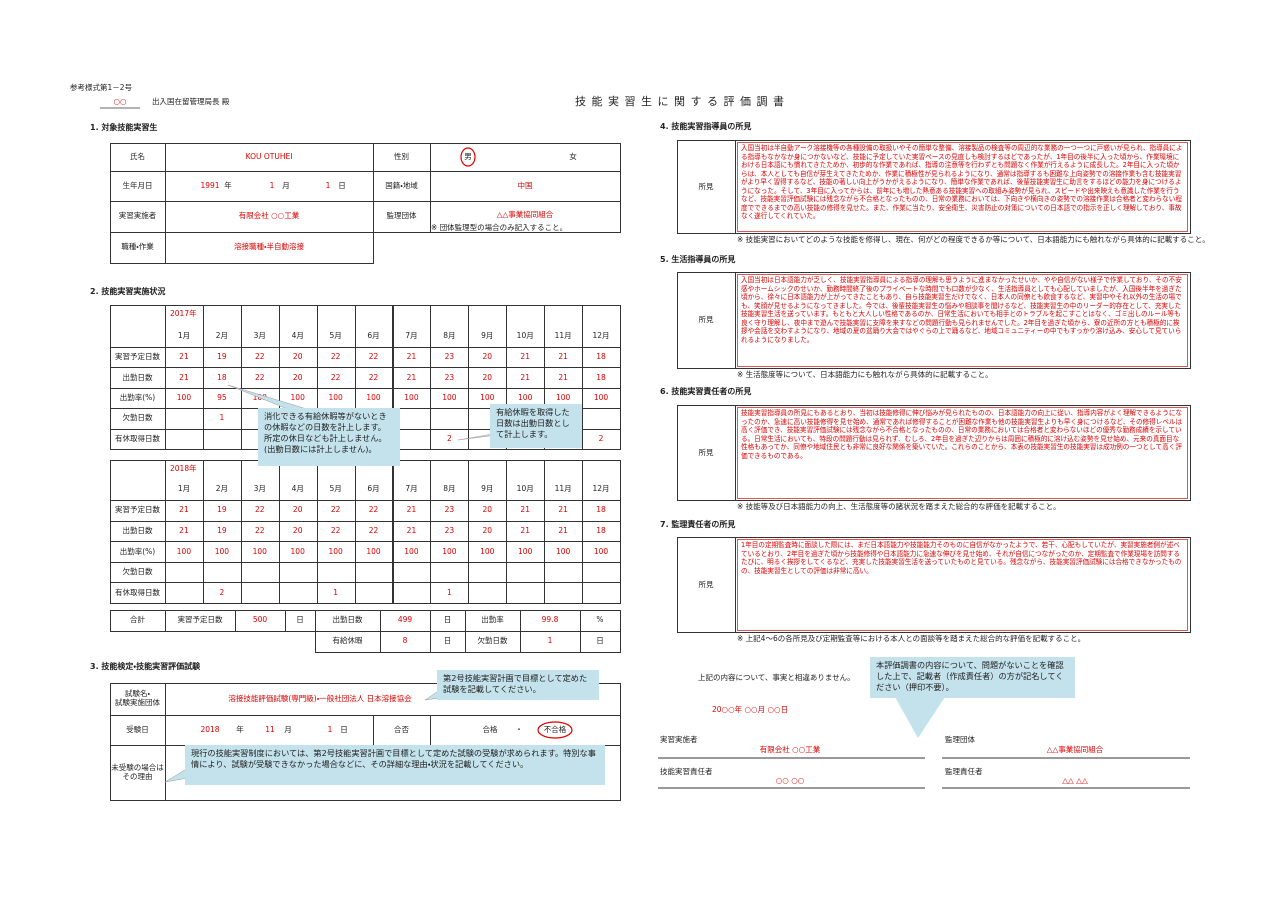  What do you see at coordinates (550, 640) in the screenshot?
I see `total-value: 1` at bounding box center [550, 640].